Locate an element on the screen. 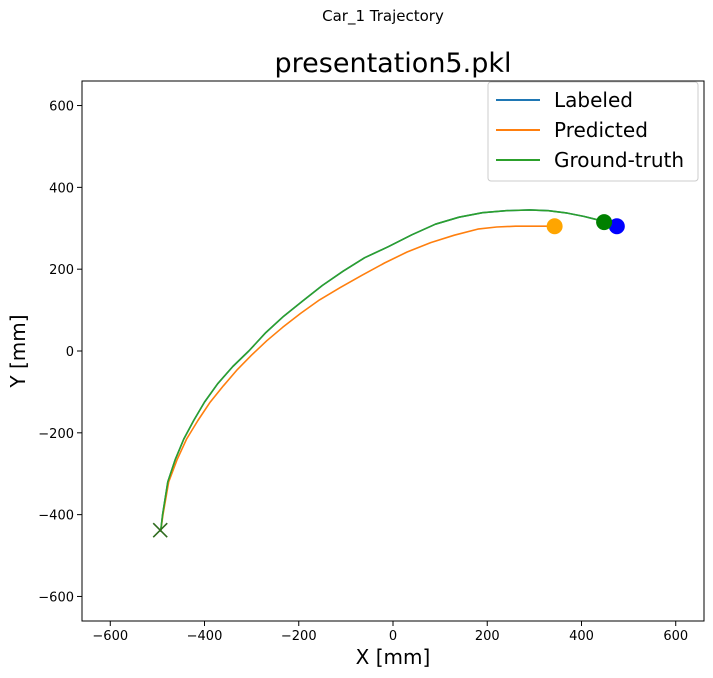 This screenshot has height=678, width=713. y-tick-label: −200 is located at coordinates (56, 434).